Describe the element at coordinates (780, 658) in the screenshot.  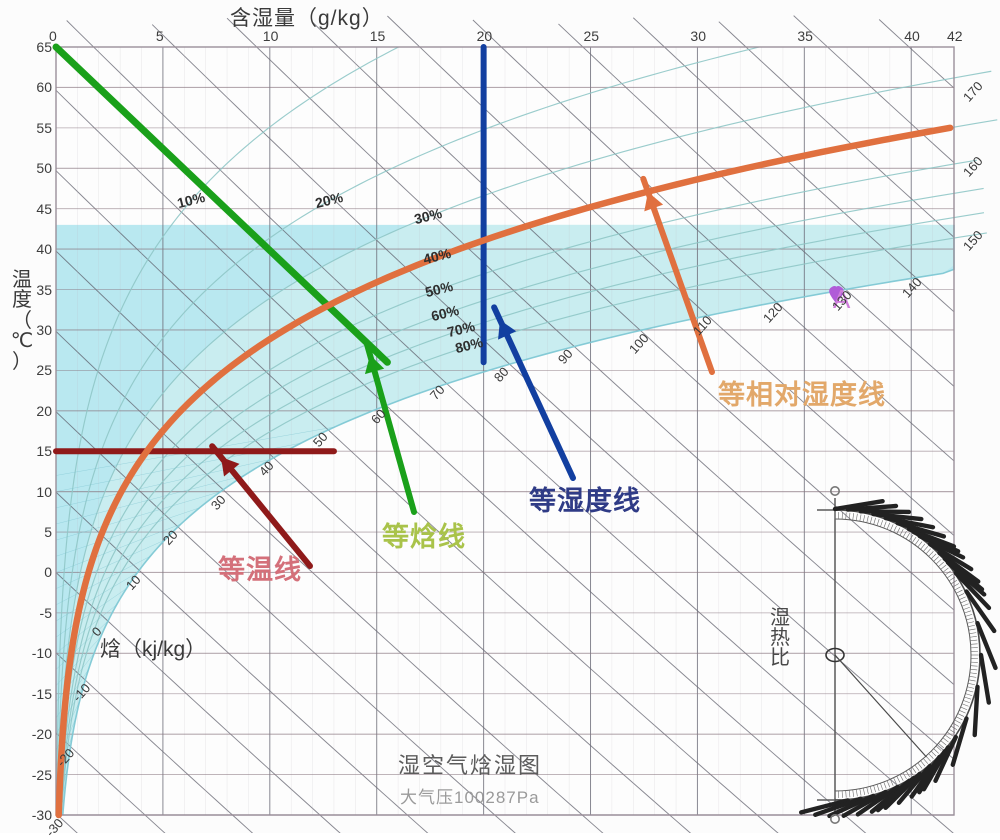
I see `protractor-label-char: 比` at that location.